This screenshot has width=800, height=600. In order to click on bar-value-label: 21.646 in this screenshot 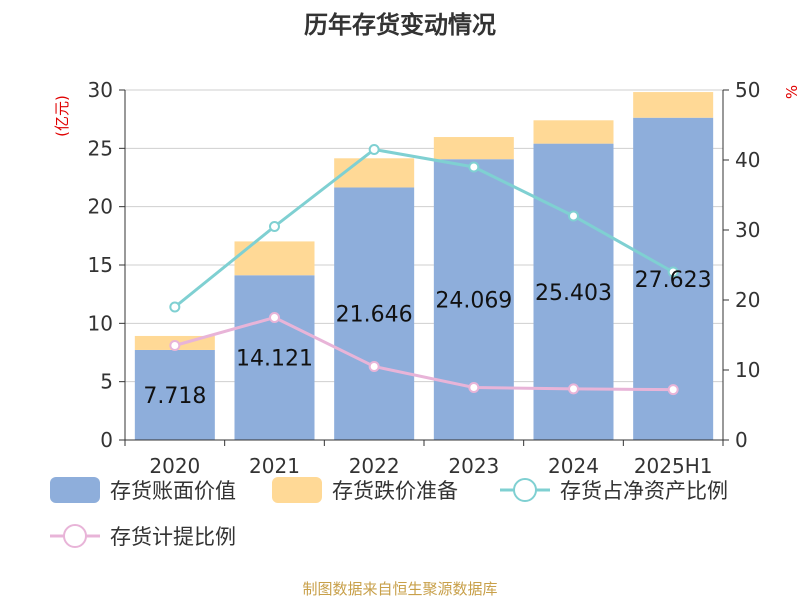, I will do `click(374, 315)`.